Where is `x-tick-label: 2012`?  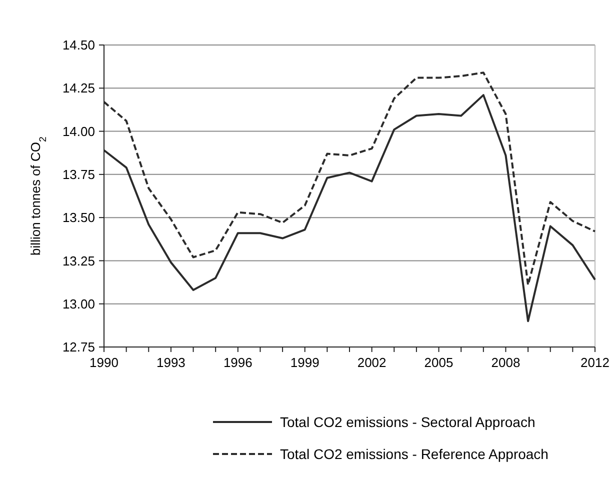
x-tick-label: 2012 is located at coordinates (595, 362).